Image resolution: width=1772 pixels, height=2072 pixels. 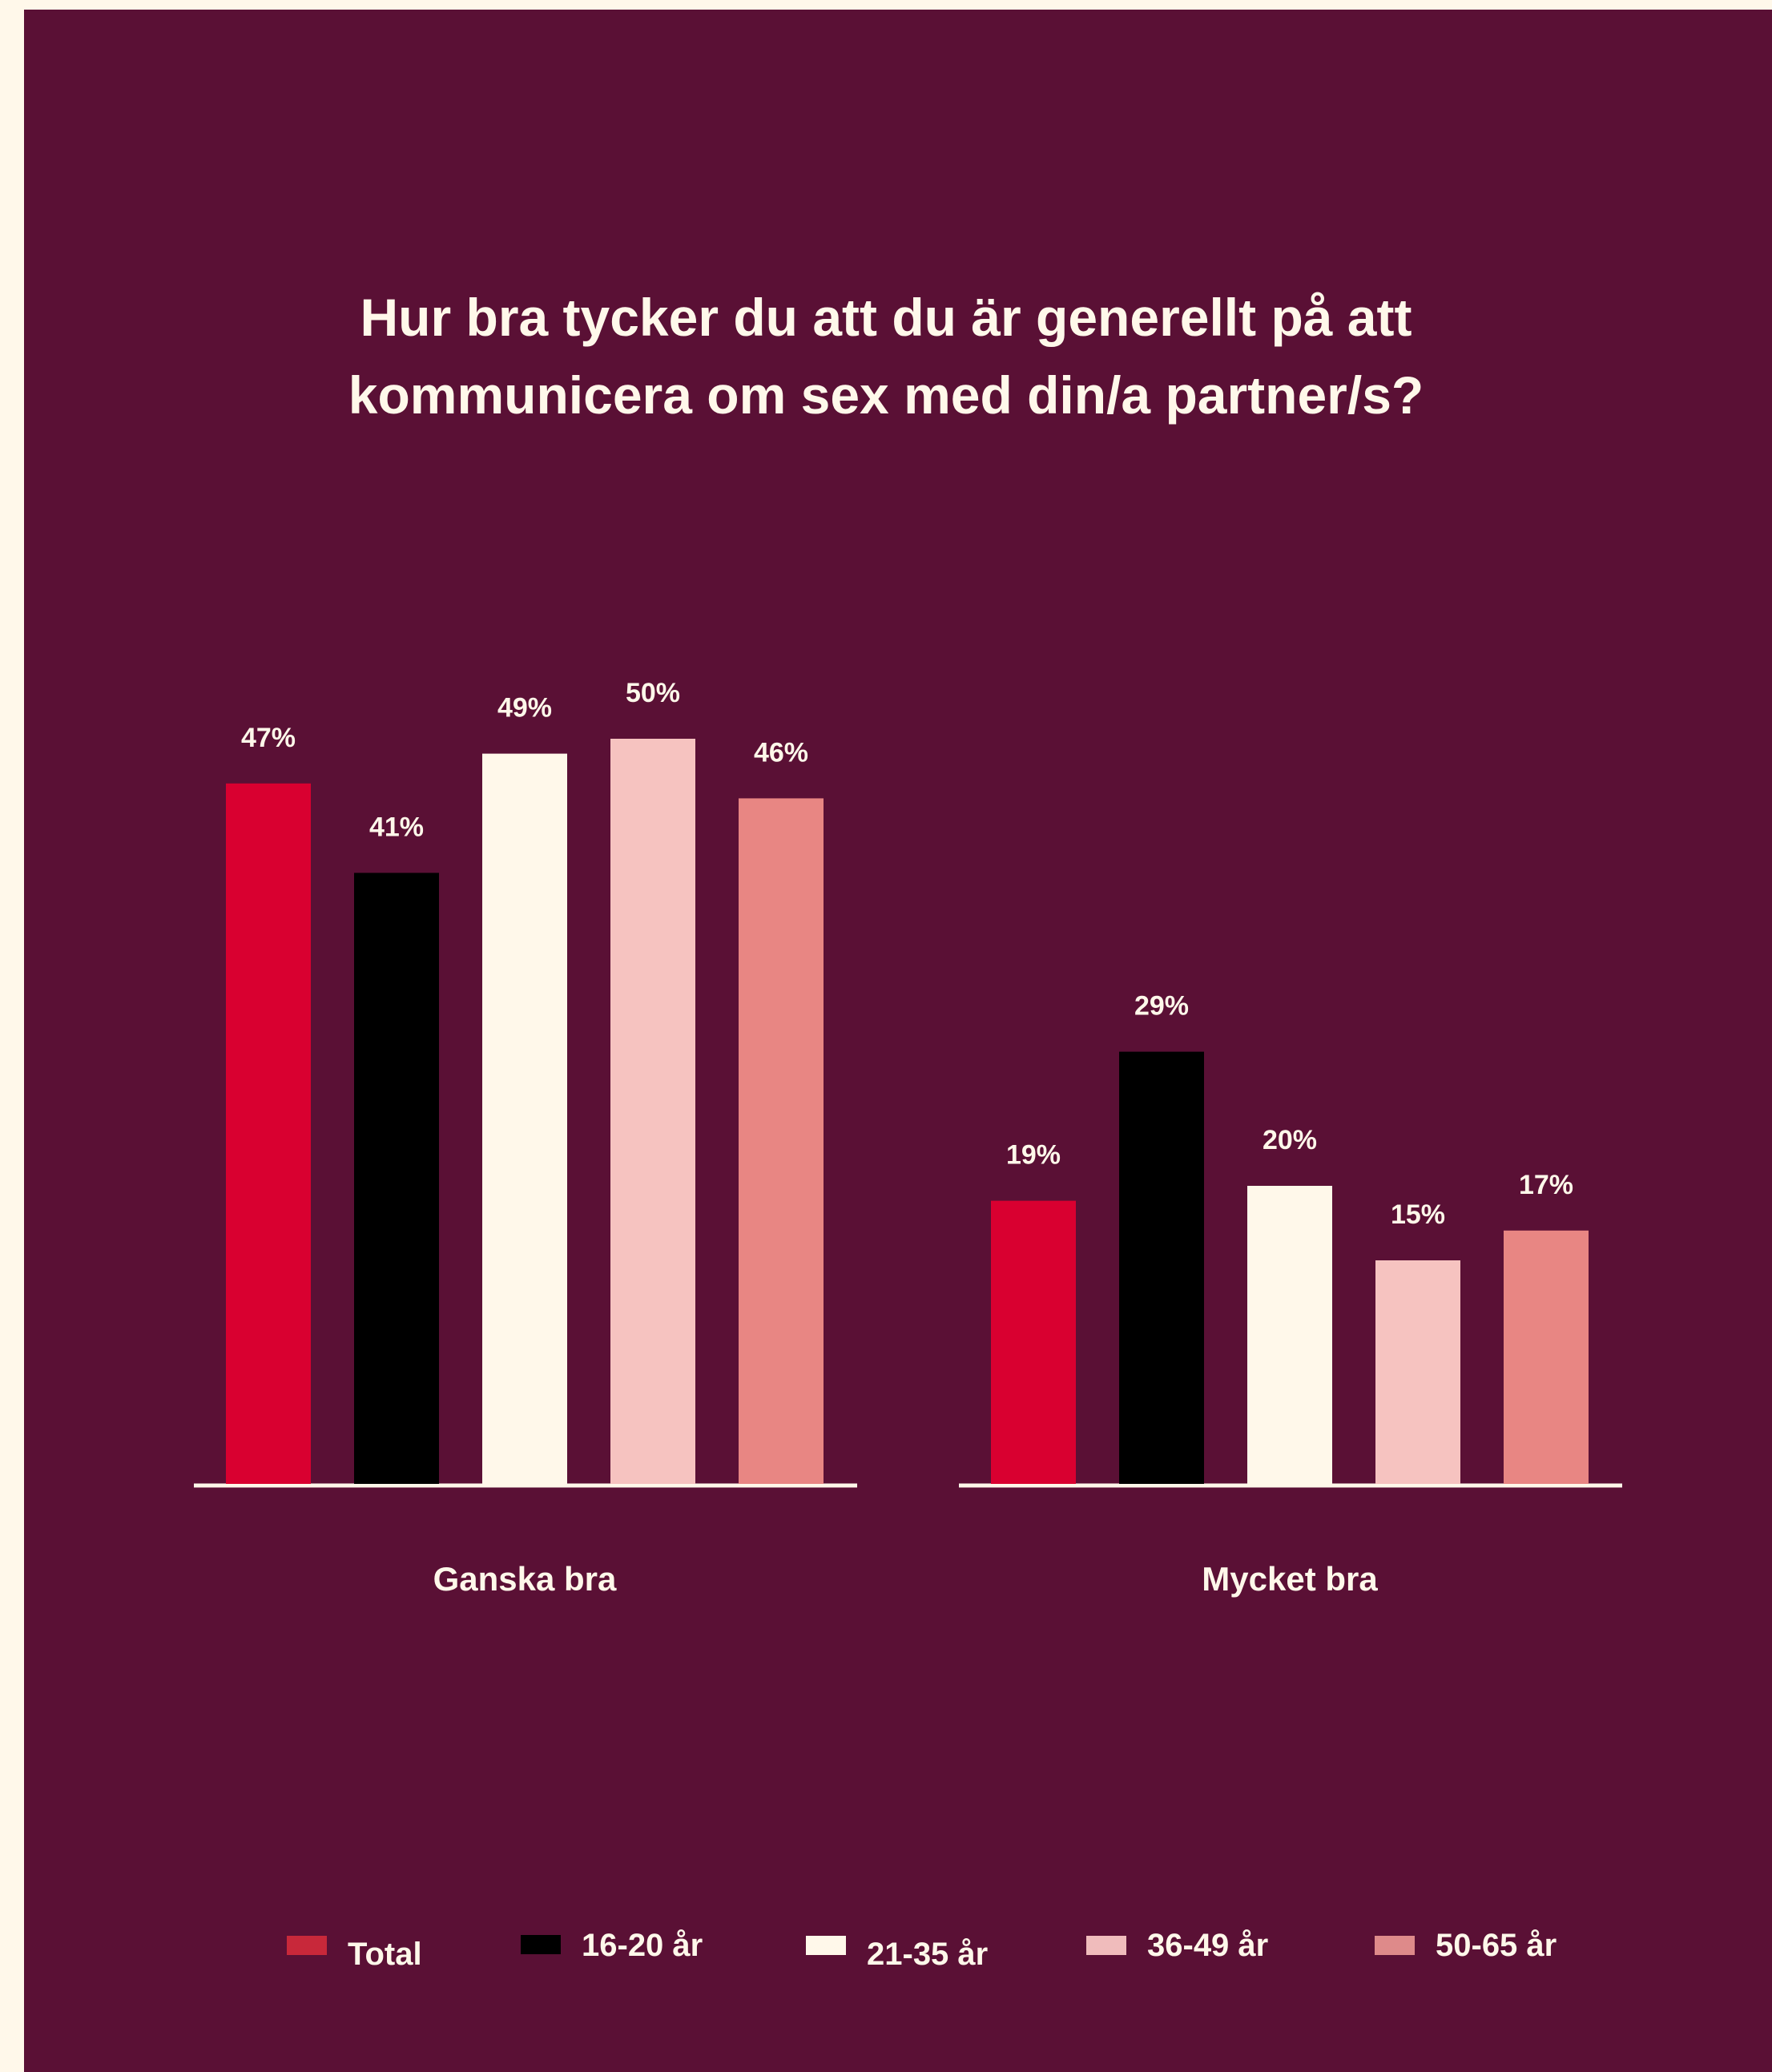 I want to click on data-label: 47%, so click(x=269, y=738).